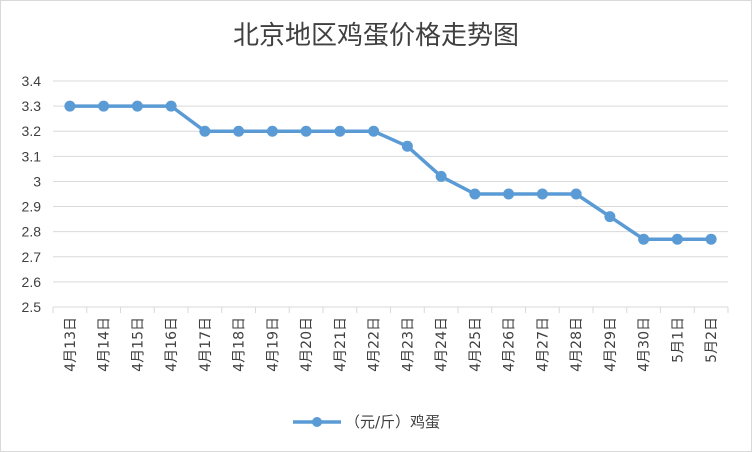  What do you see at coordinates (172, 344) in the screenshot?
I see `x-tick-label: 4月16日` at bounding box center [172, 344].